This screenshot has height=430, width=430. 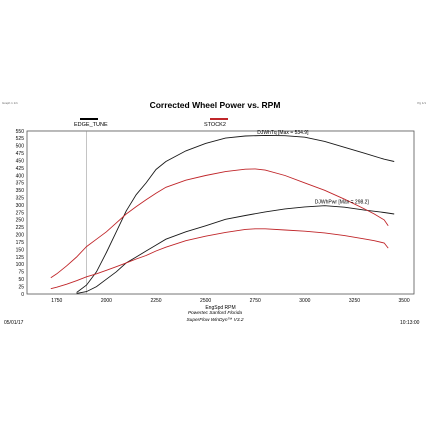 What do you see at coordinates (21, 280) in the screenshot?
I see `y-tick-label: 50` at bounding box center [21, 280].